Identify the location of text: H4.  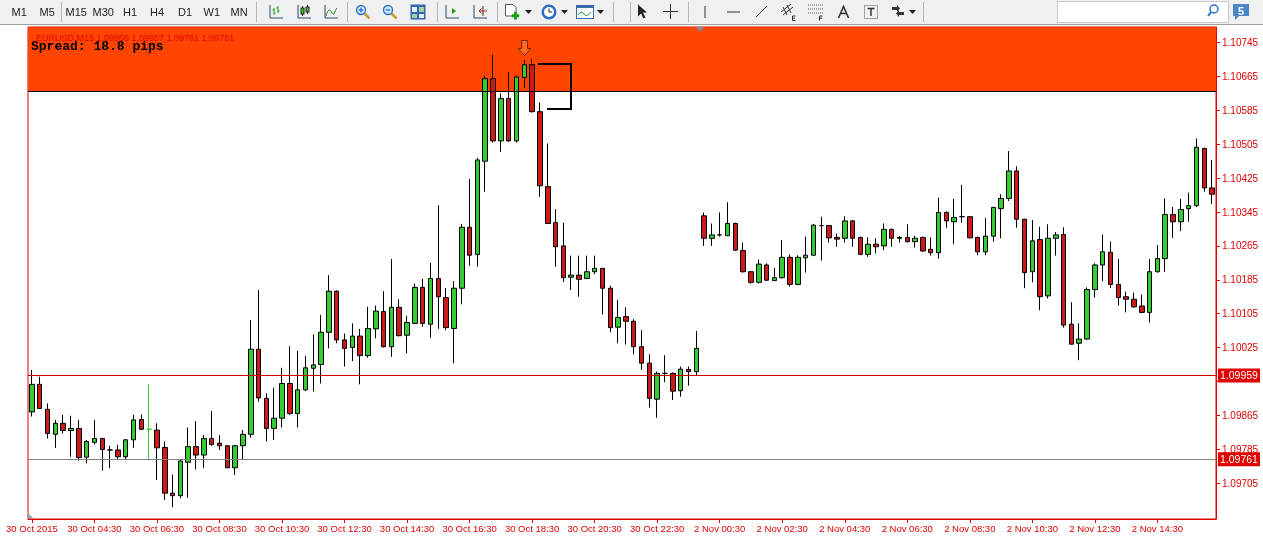
(157, 12).